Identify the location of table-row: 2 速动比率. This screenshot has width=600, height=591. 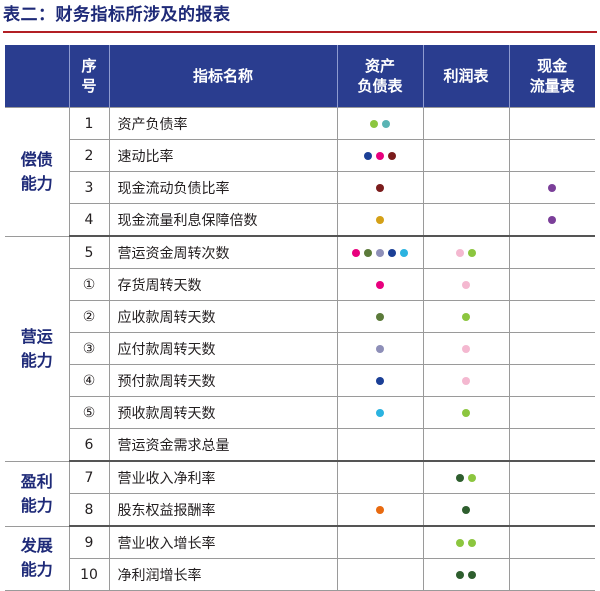
(300, 155).